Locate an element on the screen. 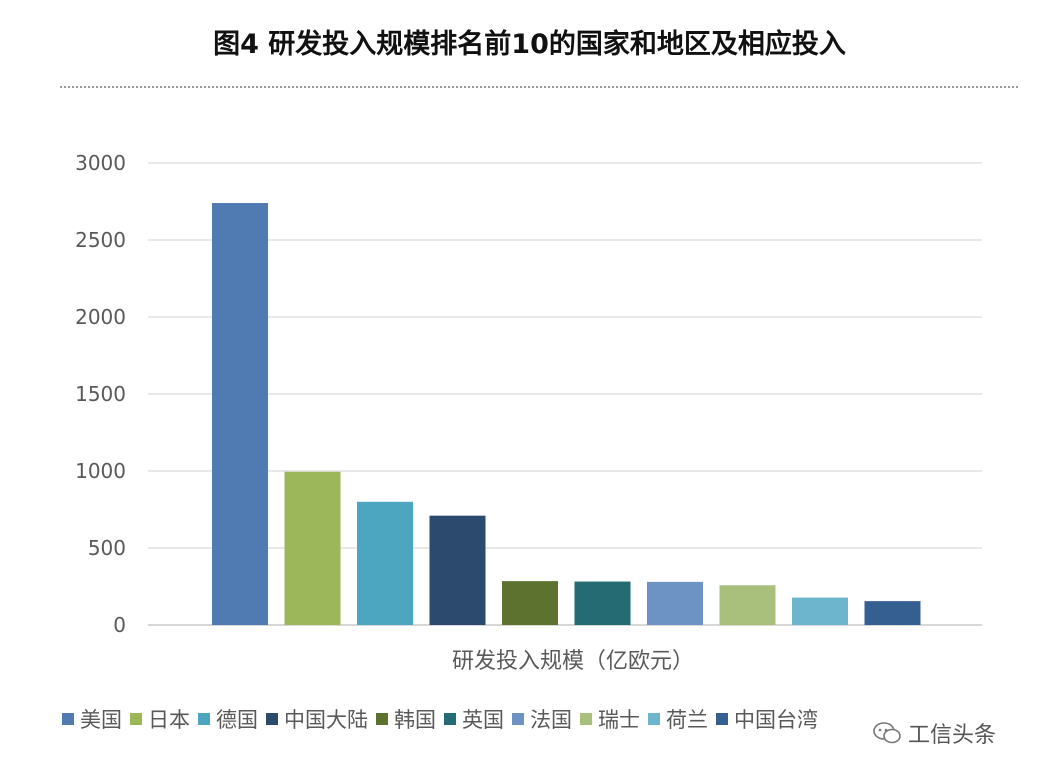 The width and height of the screenshot is (1059, 777). y-tick-label: 1000 is located at coordinates (100, 471).